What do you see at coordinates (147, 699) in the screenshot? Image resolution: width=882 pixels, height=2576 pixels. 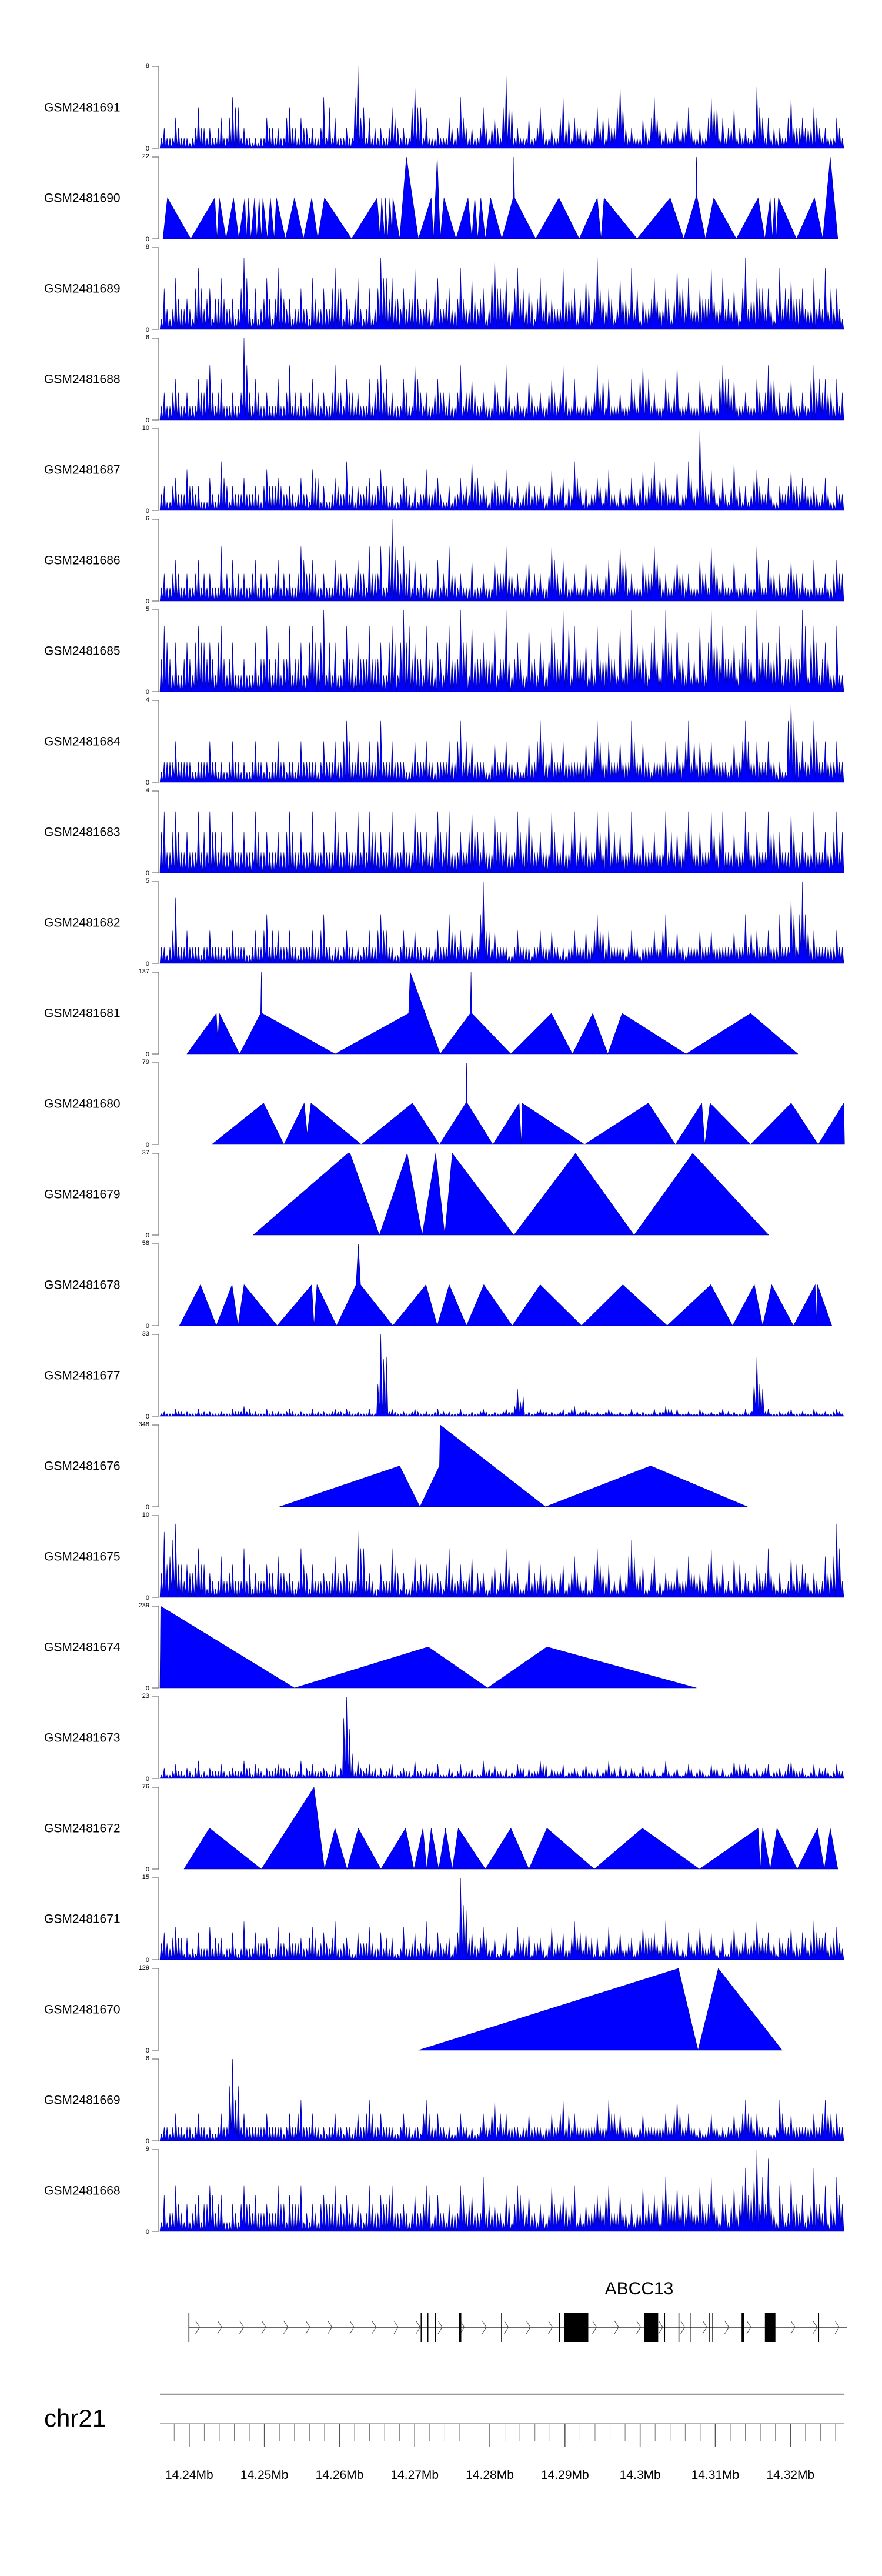 I see `y-tick-label-max: 4` at bounding box center [147, 699].